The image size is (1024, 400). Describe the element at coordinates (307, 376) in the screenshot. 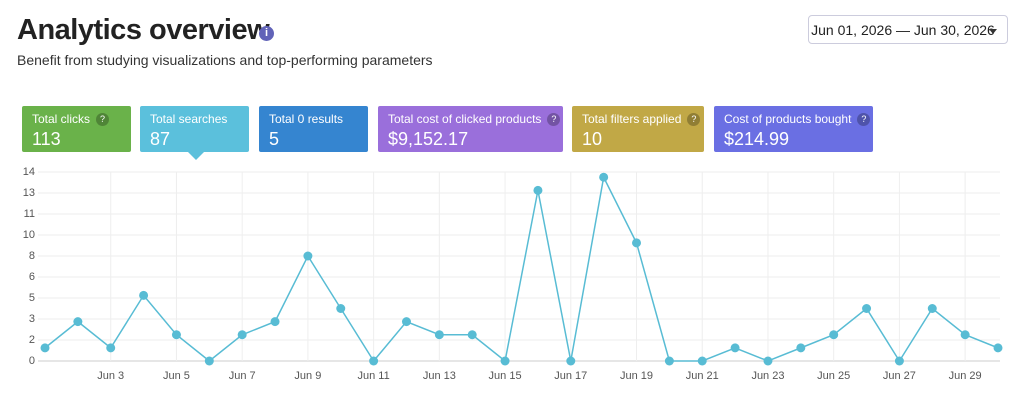

I see `x-tick-label: Jun 9` at that location.